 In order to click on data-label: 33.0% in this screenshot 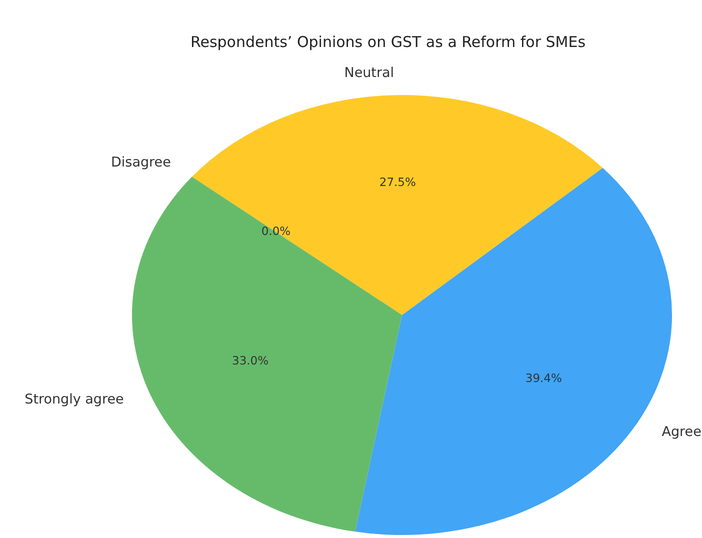, I will do `click(250, 360)`.